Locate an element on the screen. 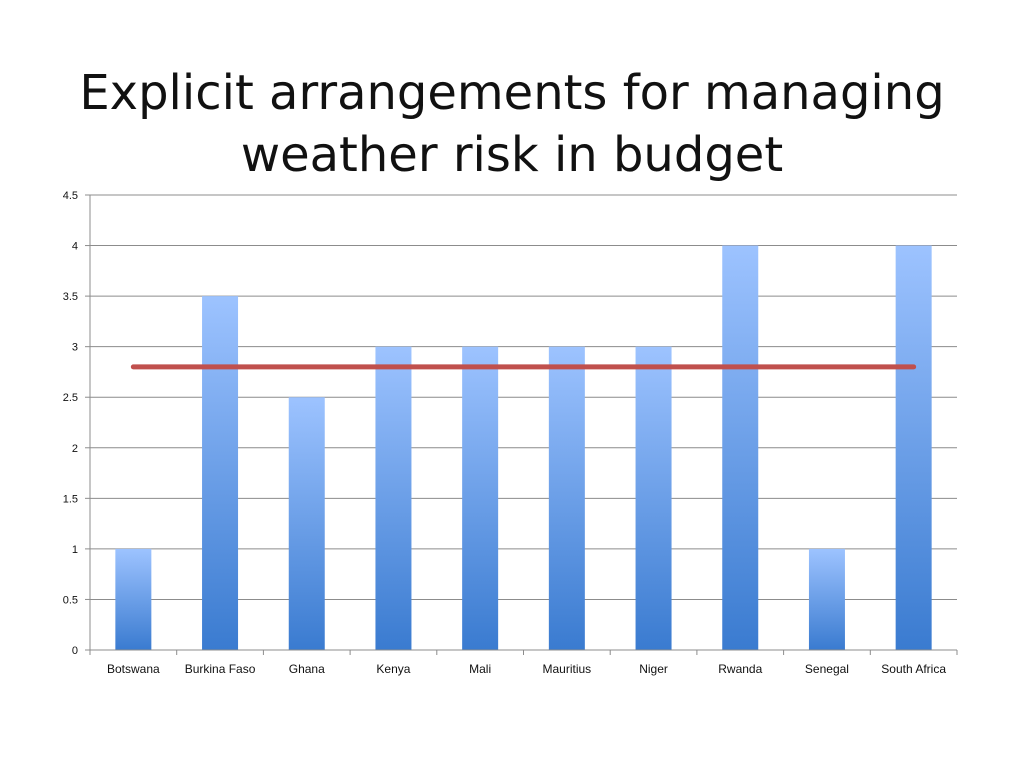 This screenshot has width=1024, height=768. x-category-label: Rwanda is located at coordinates (740, 669).